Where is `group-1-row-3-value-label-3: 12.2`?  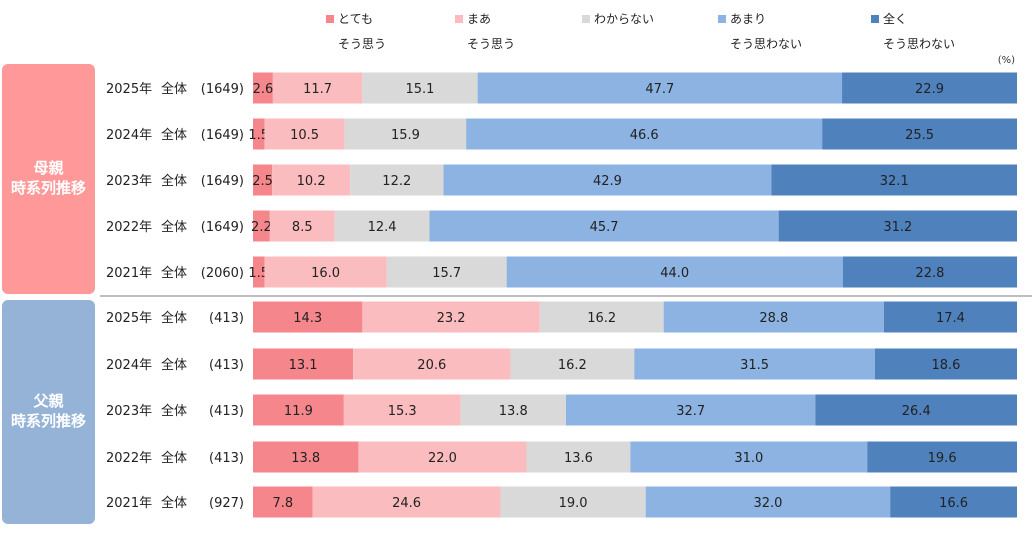
group-1-row-3-value-label-3: 12.2 is located at coordinates (396, 181).